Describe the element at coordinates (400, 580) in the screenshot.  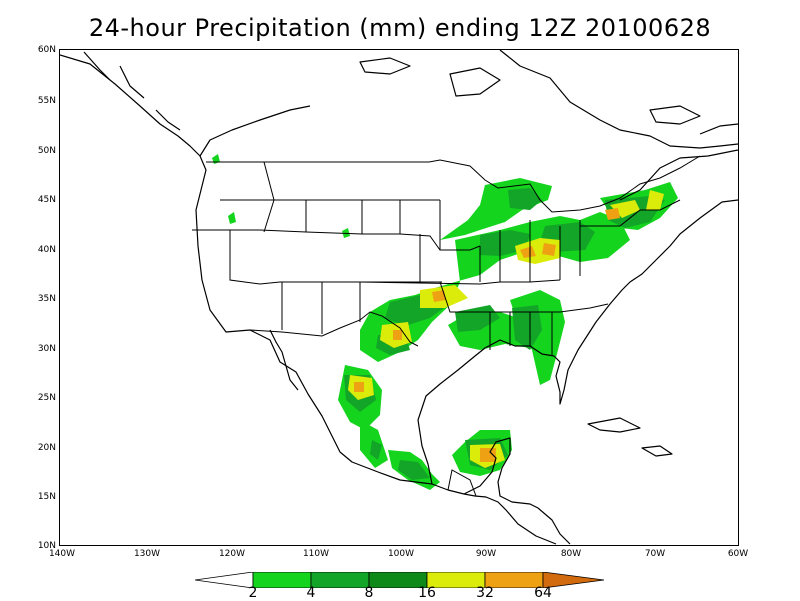
I see `colorbar` at that location.